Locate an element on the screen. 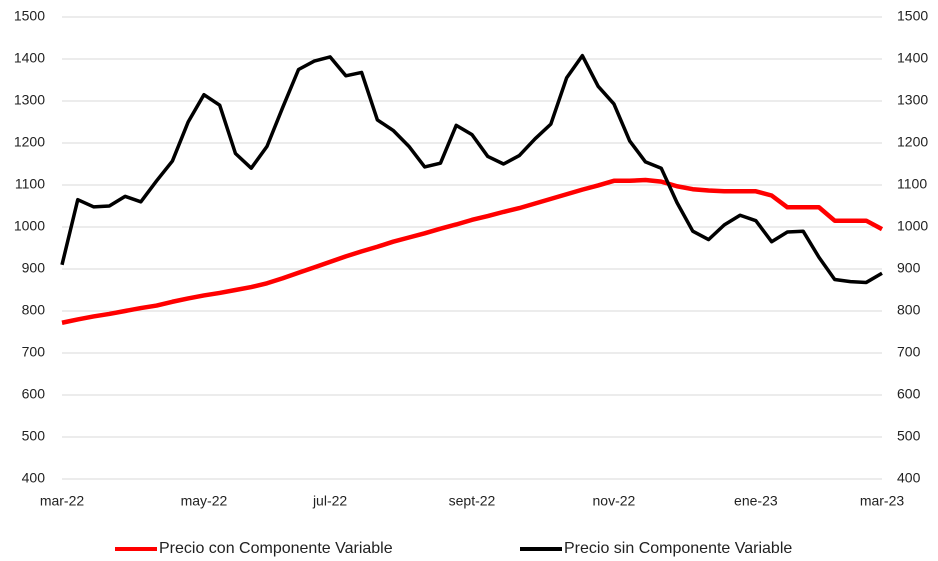  y2-tick-label: 1100 is located at coordinates (912, 184).